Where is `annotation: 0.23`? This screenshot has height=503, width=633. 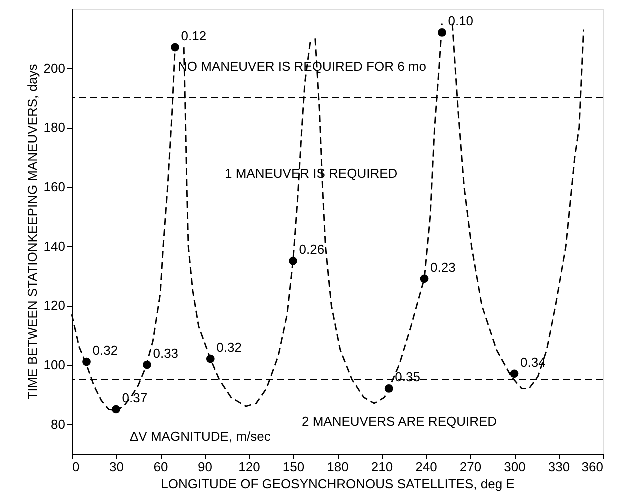 annotation: 0.23 is located at coordinates (443, 267).